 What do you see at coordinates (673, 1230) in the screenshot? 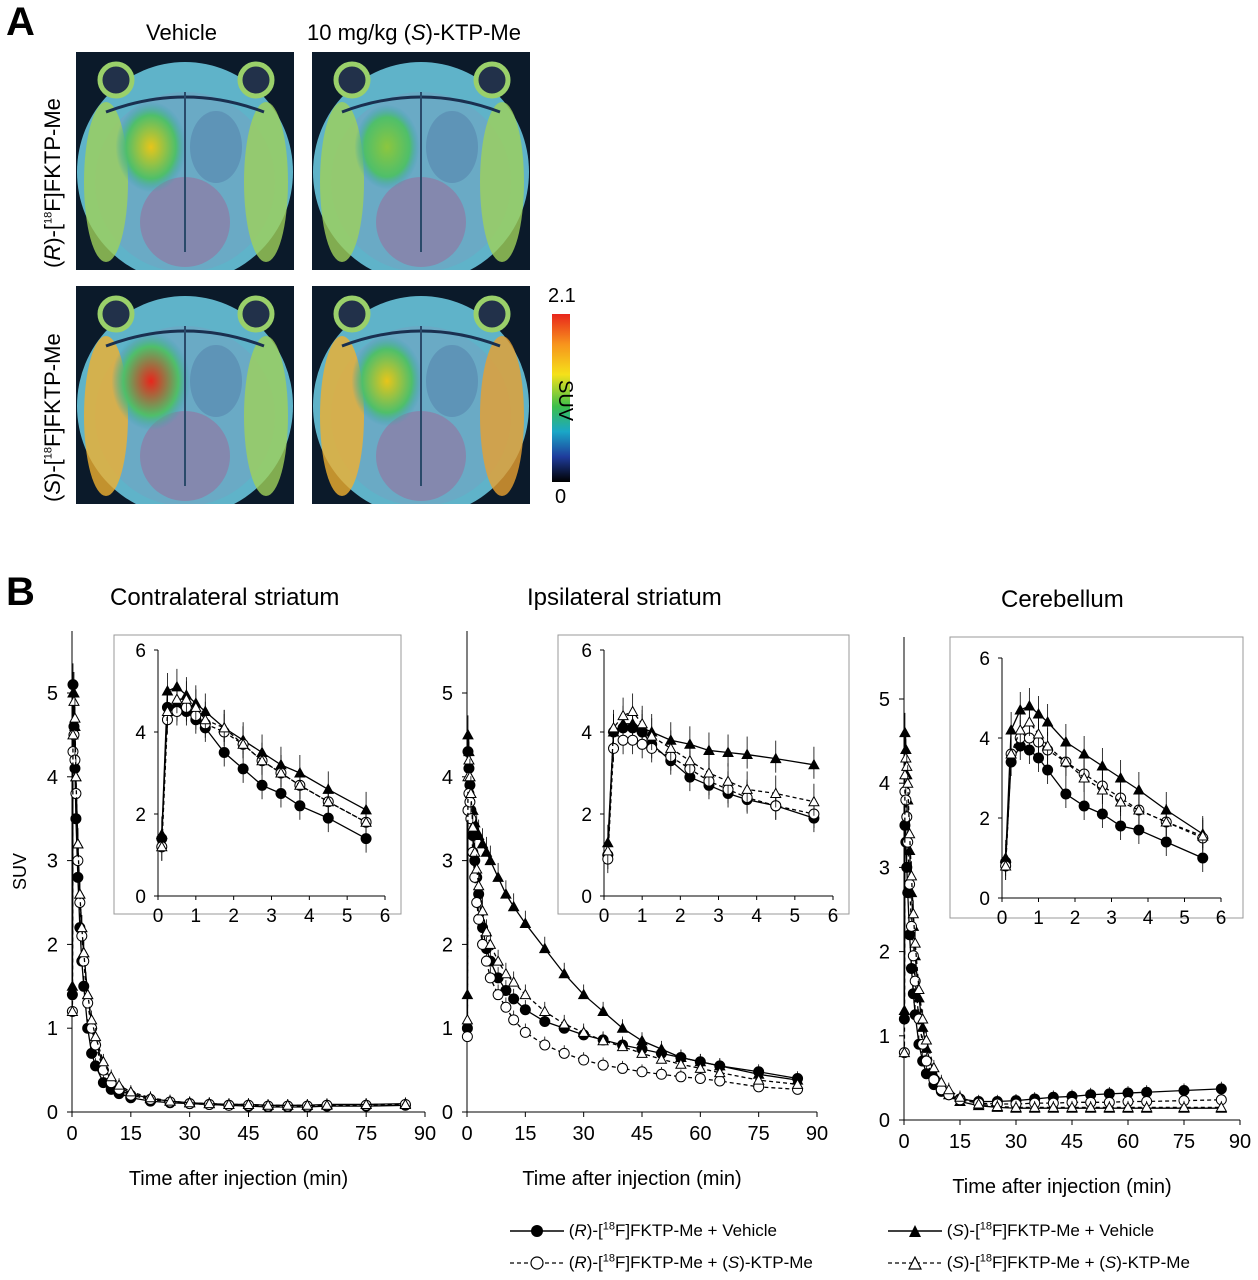
I see `legend-label-1: (R)-[18F]FKTP-Me + Vehicle` at bounding box center [673, 1230].